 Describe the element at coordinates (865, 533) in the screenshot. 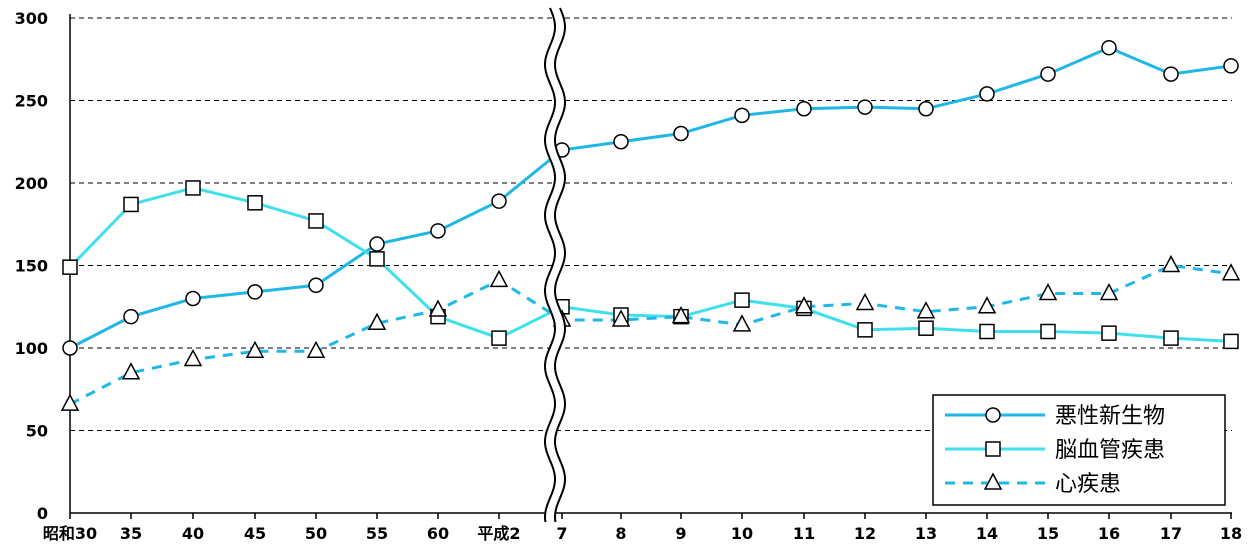

I see `x-tick-label: 12` at that location.